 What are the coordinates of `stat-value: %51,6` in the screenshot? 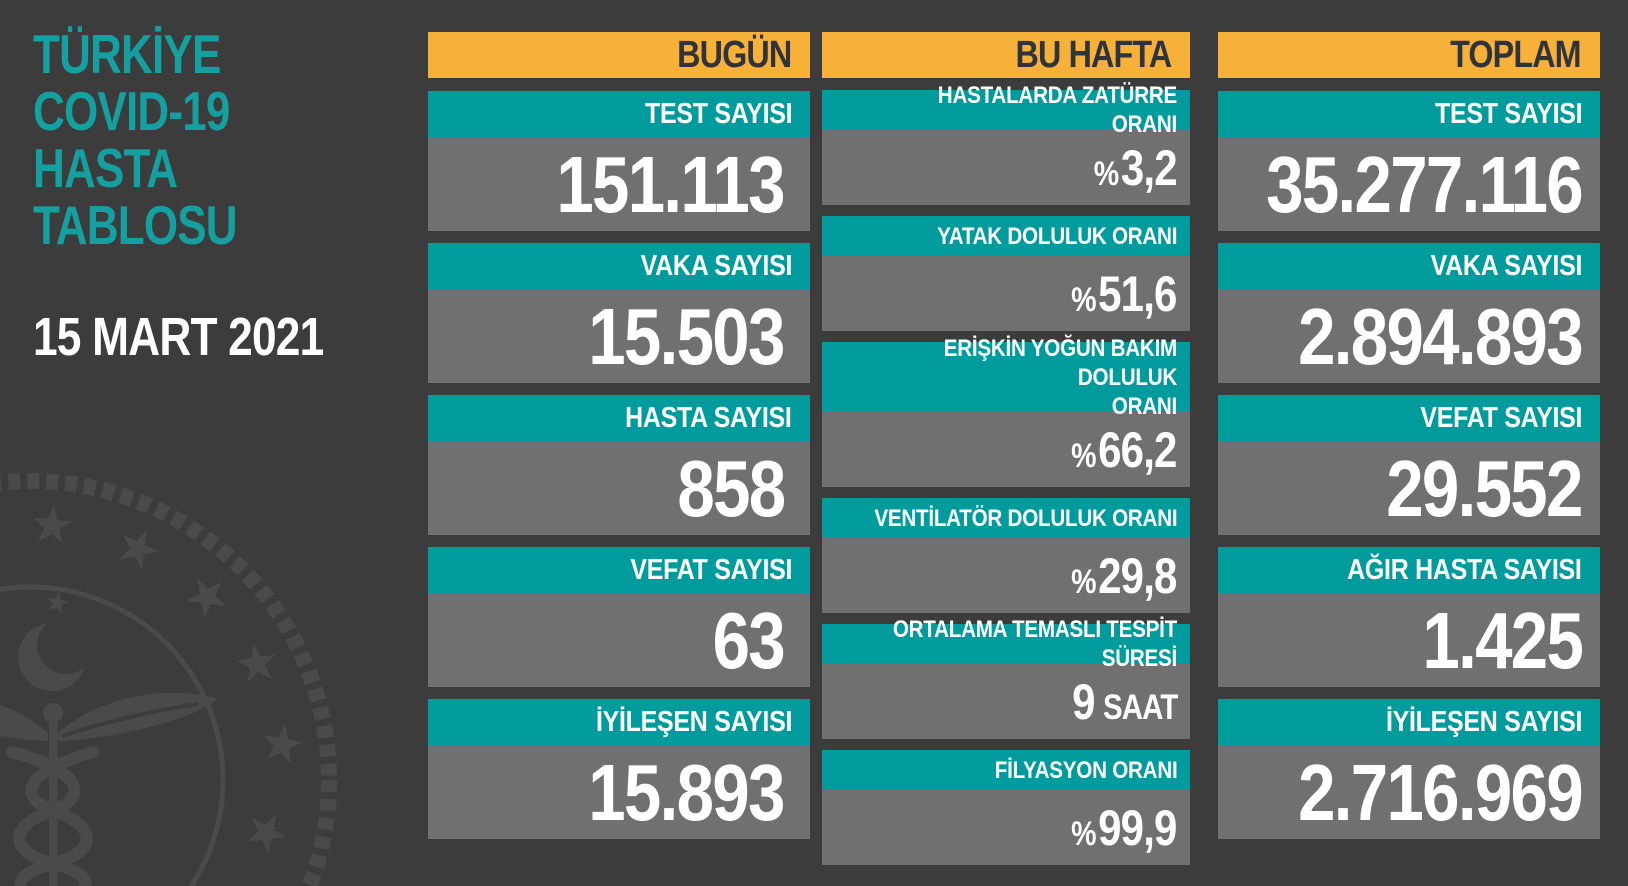 It's located at (1124, 293).